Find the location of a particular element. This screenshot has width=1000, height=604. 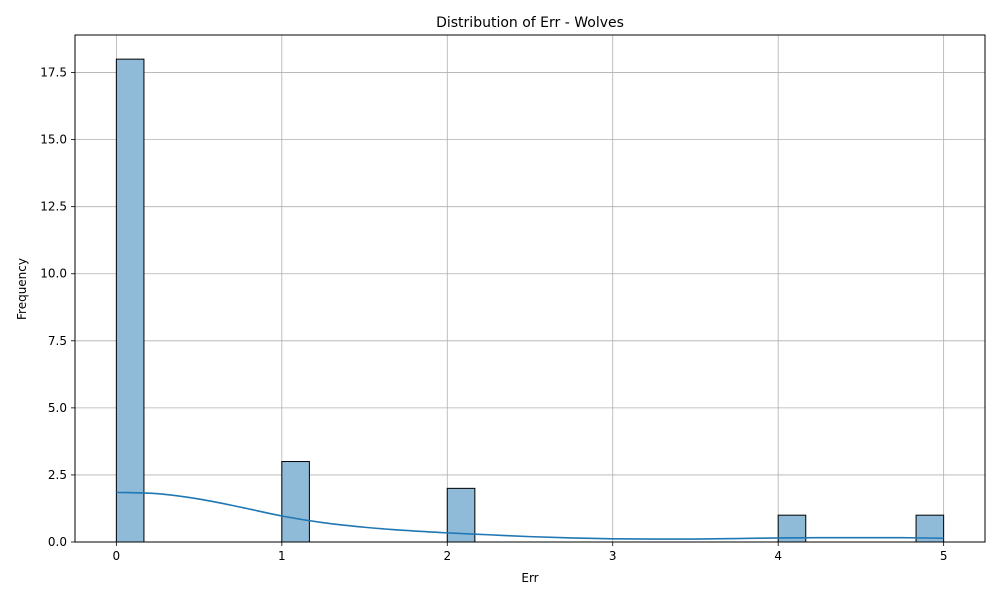

kde-curve is located at coordinates (530, 515).